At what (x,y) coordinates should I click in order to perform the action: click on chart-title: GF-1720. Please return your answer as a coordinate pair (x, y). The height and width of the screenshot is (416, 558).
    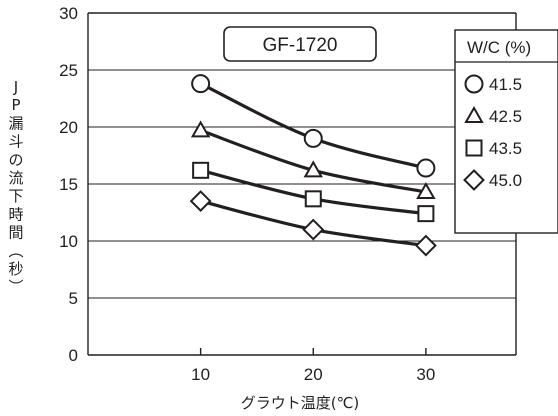
    Looking at the image, I should click on (300, 45).